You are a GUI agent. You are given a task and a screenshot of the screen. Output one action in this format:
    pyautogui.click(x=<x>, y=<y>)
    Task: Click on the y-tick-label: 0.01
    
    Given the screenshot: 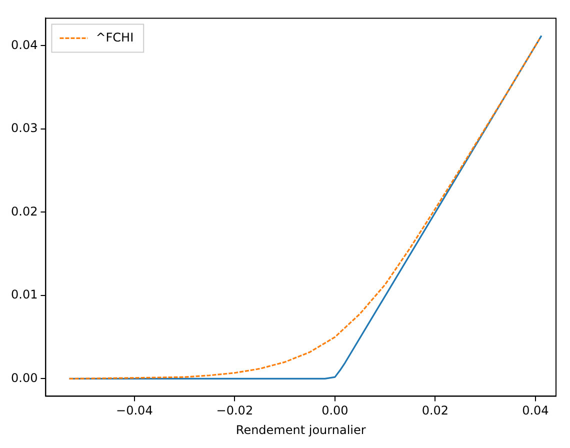 What is the action you would take?
    pyautogui.click(x=24, y=295)
    